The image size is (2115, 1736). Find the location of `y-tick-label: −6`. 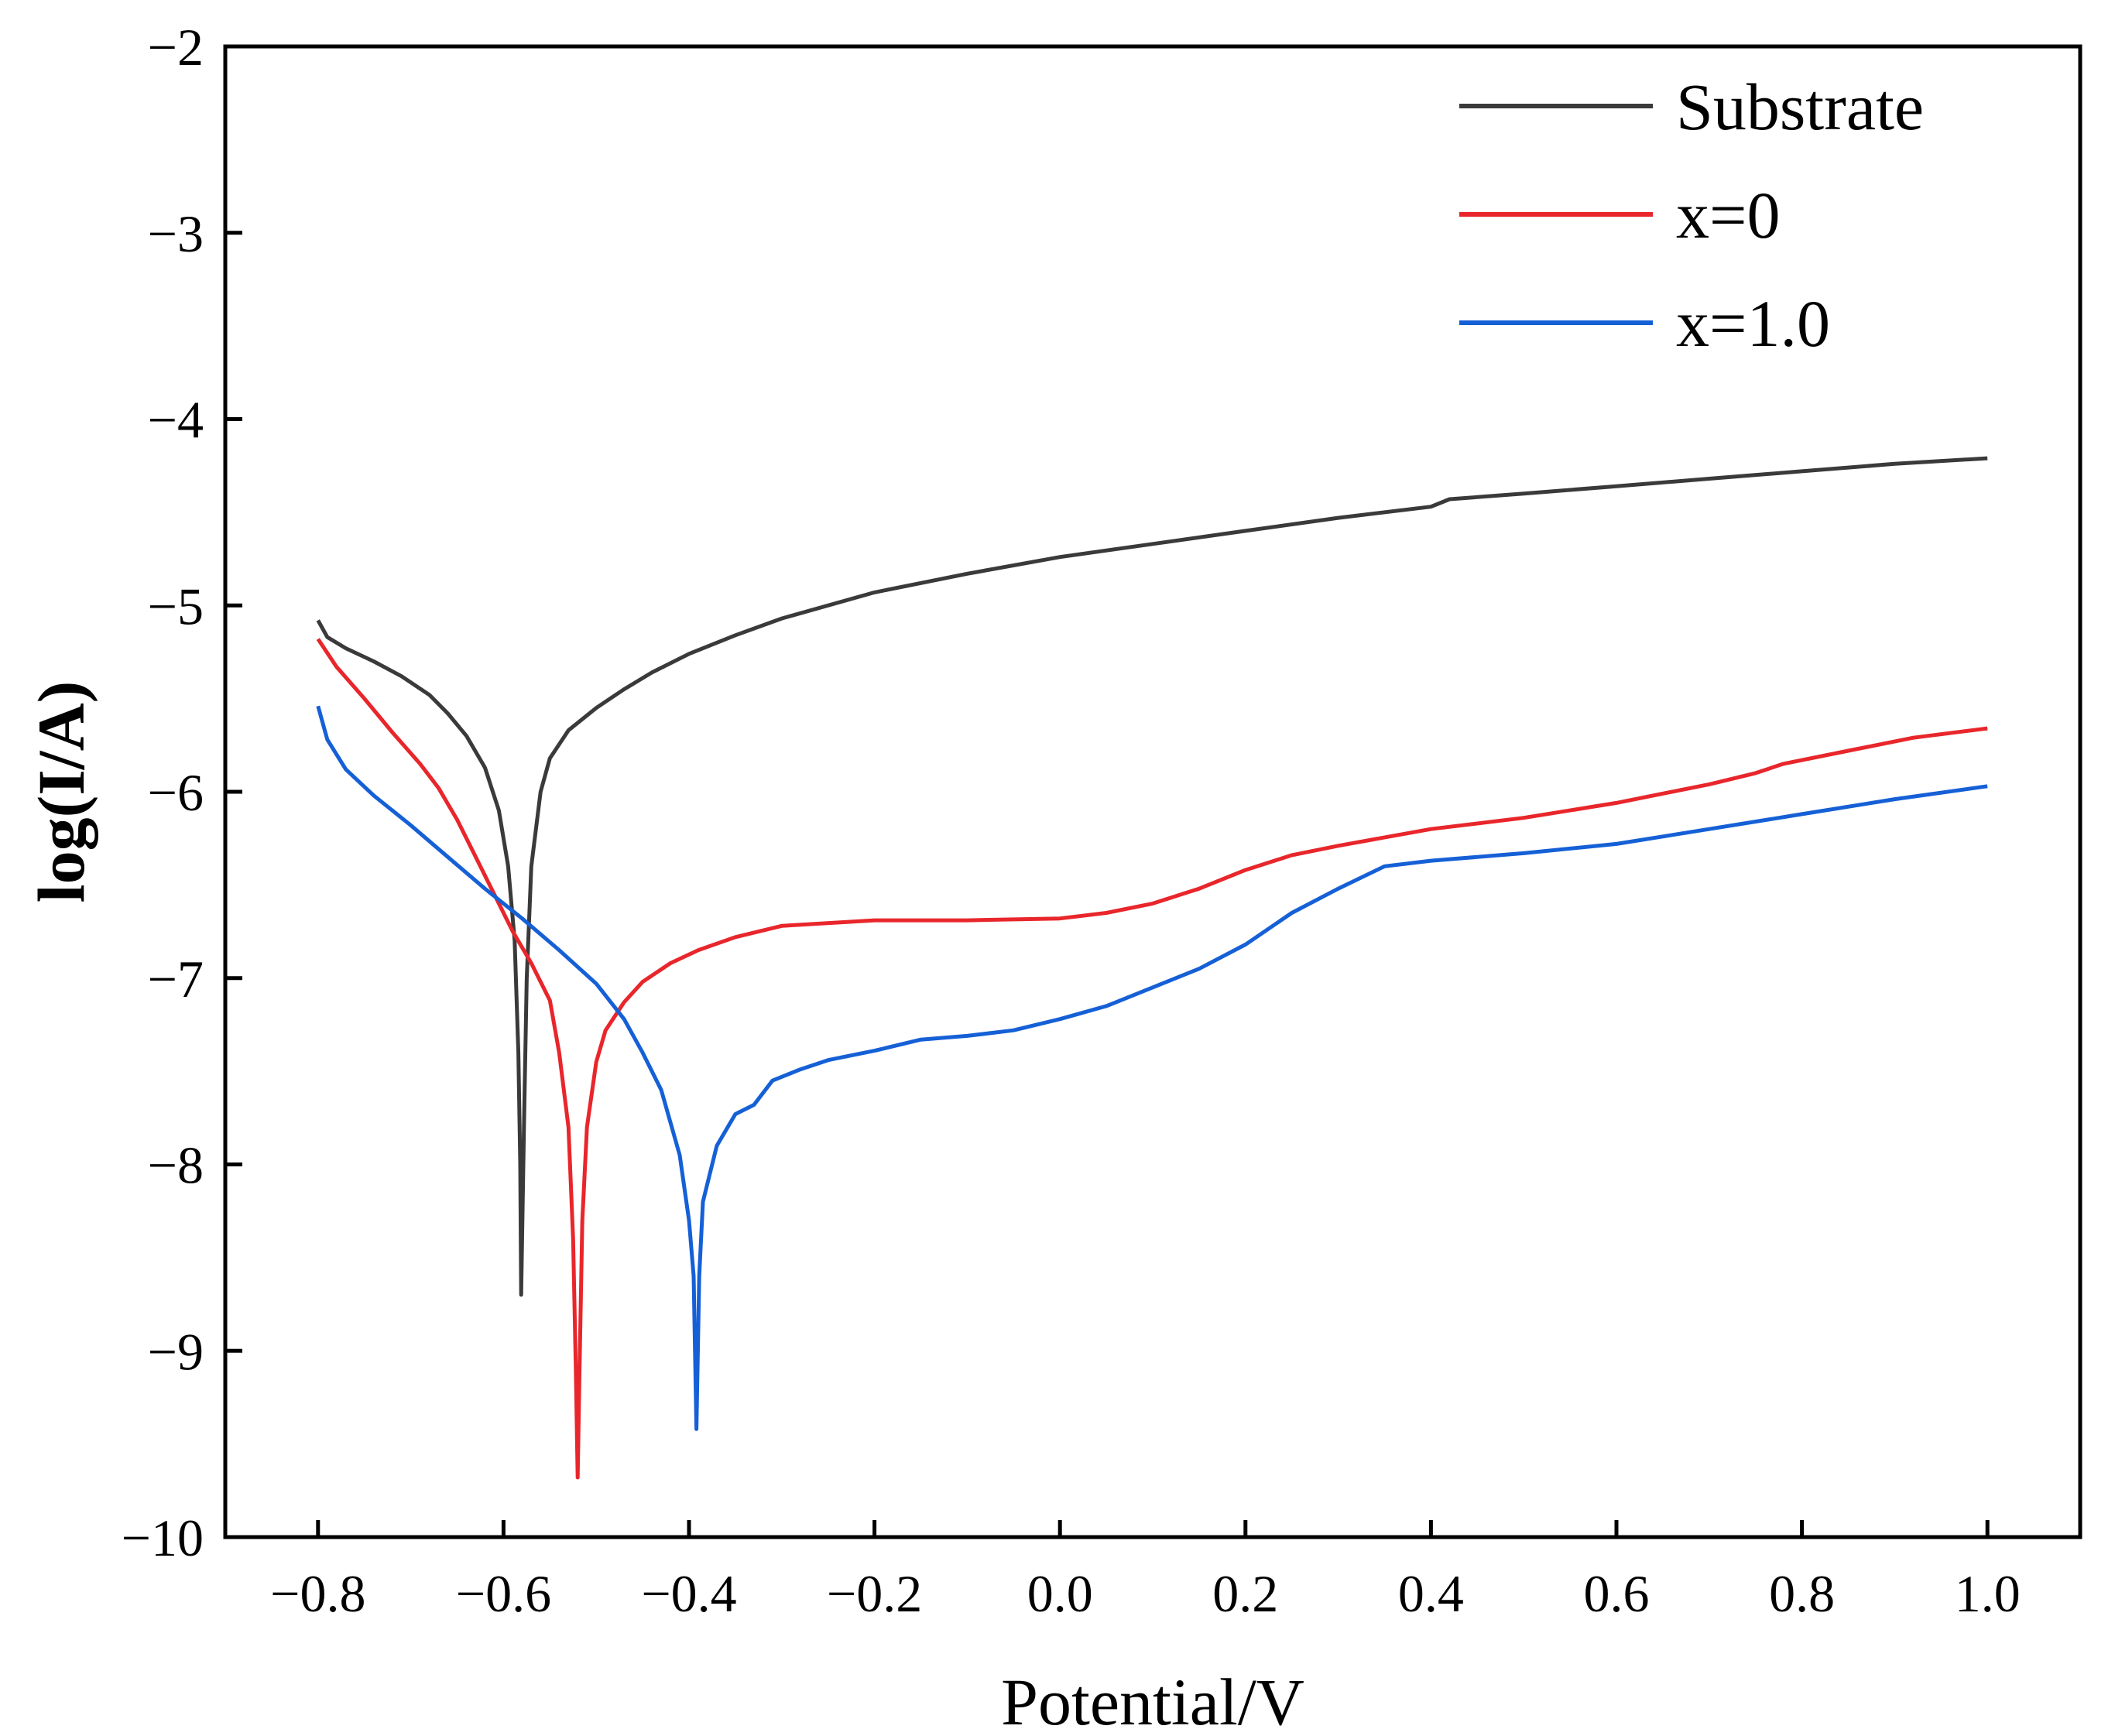

y-tick-label: −6 is located at coordinates (176, 792).